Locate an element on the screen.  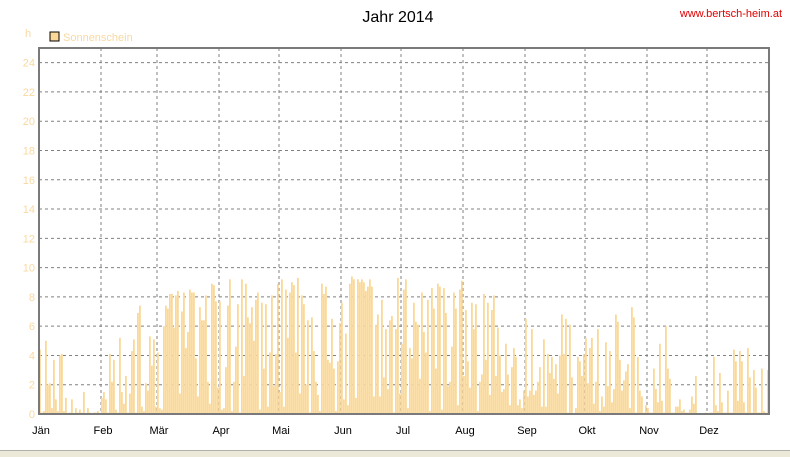
website-link: www.bertsch-heim.at is located at coordinates (730, 14).